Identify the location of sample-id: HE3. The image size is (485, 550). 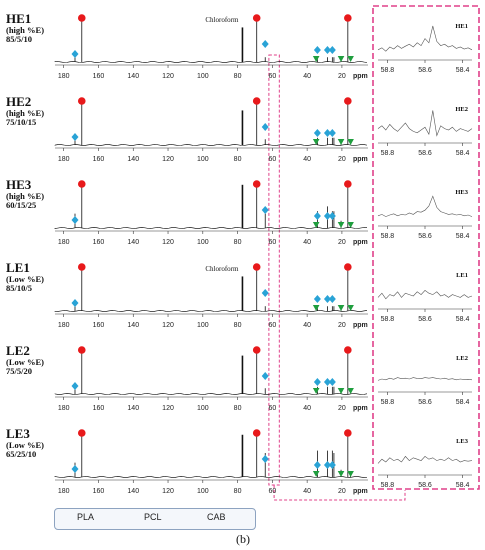
(19, 184).